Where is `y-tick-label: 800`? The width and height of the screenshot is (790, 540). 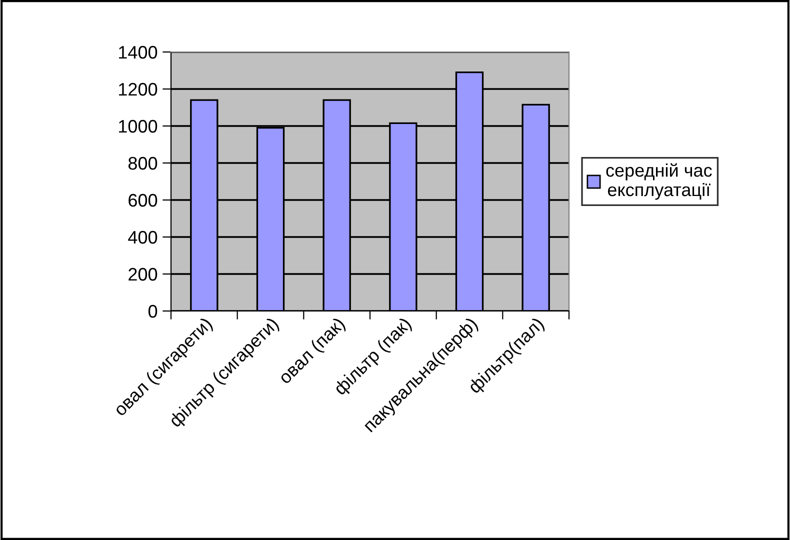 y-tick-label: 800 is located at coordinates (143, 163).